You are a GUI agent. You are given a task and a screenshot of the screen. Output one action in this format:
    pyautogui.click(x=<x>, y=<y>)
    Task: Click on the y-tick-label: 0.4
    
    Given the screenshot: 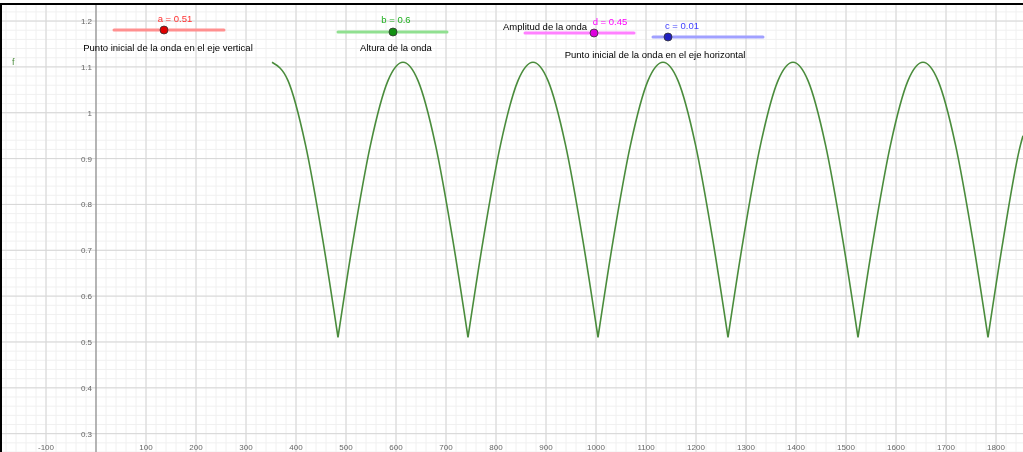 What is the action you would take?
    pyautogui.click(x=86, y=388)
    